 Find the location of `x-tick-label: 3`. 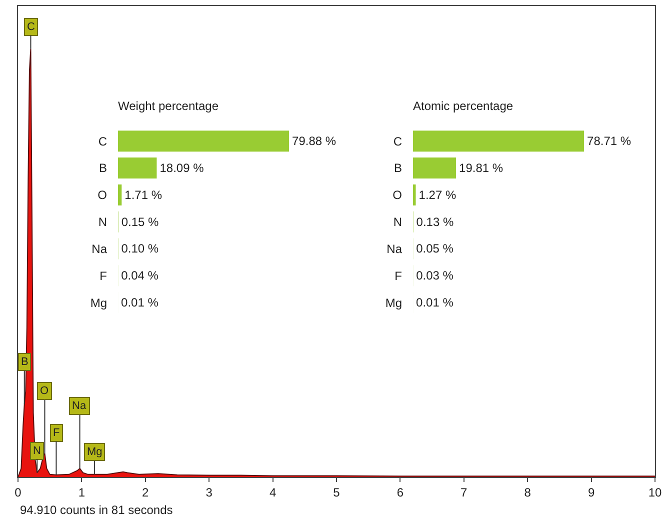

x-tick-label: 3 is located at coordinates (209, 492).